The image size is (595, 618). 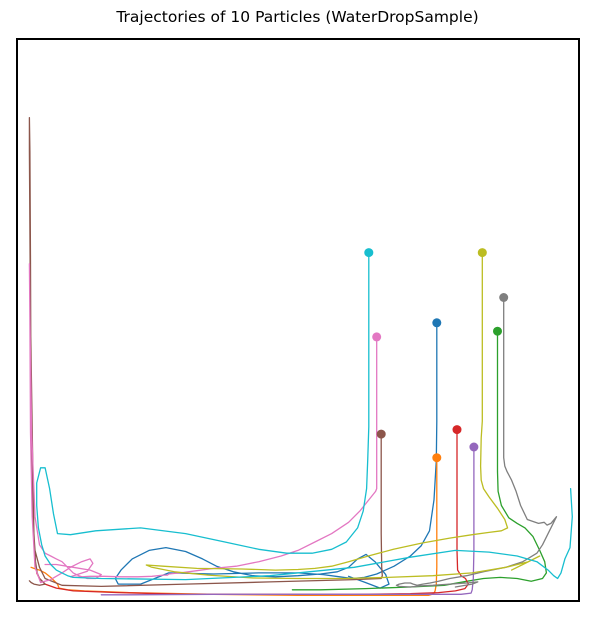 I want to click on marker-layer, so click(x=436, y=355).